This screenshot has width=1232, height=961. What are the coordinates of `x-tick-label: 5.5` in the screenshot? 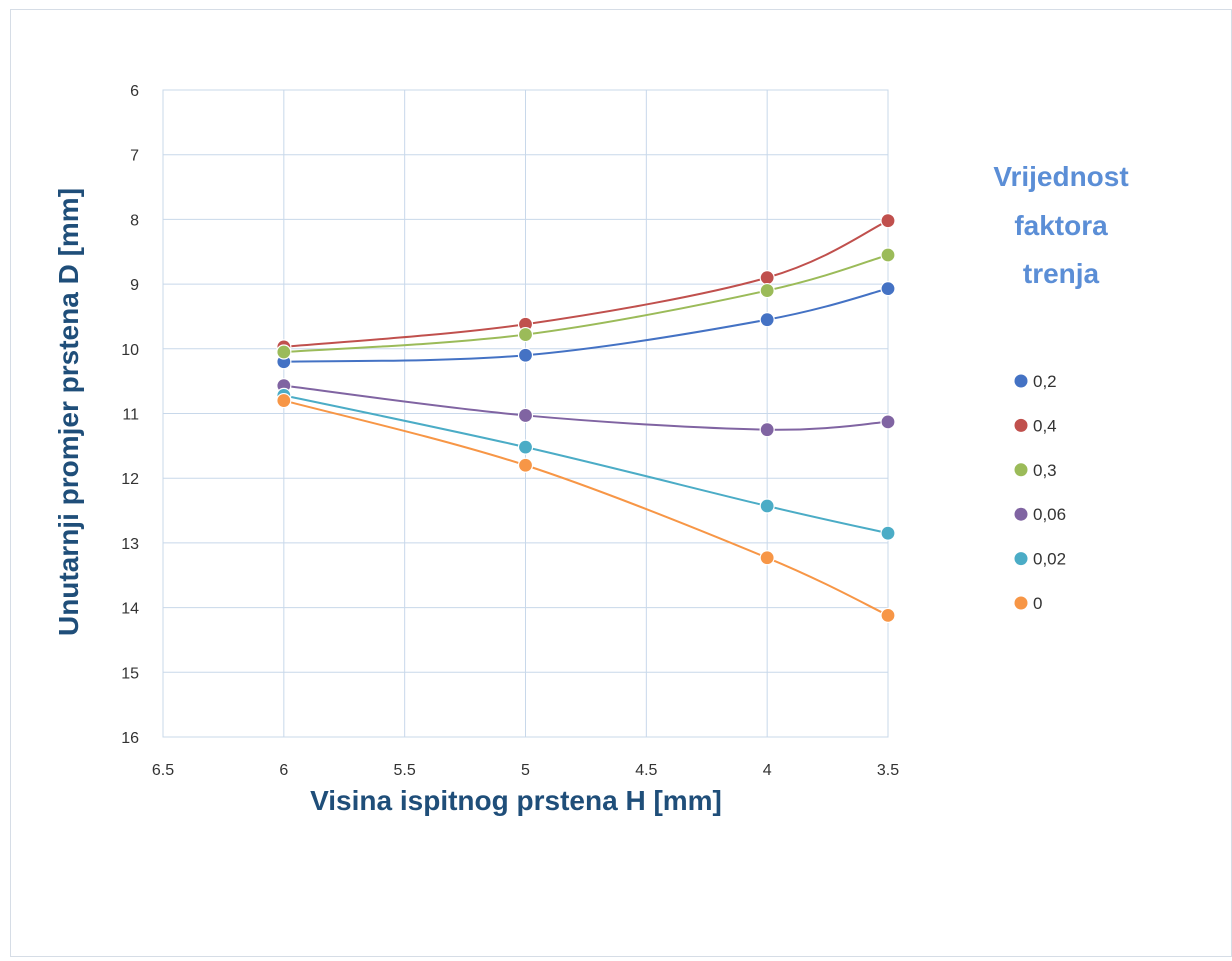 It's located at (405, 770).